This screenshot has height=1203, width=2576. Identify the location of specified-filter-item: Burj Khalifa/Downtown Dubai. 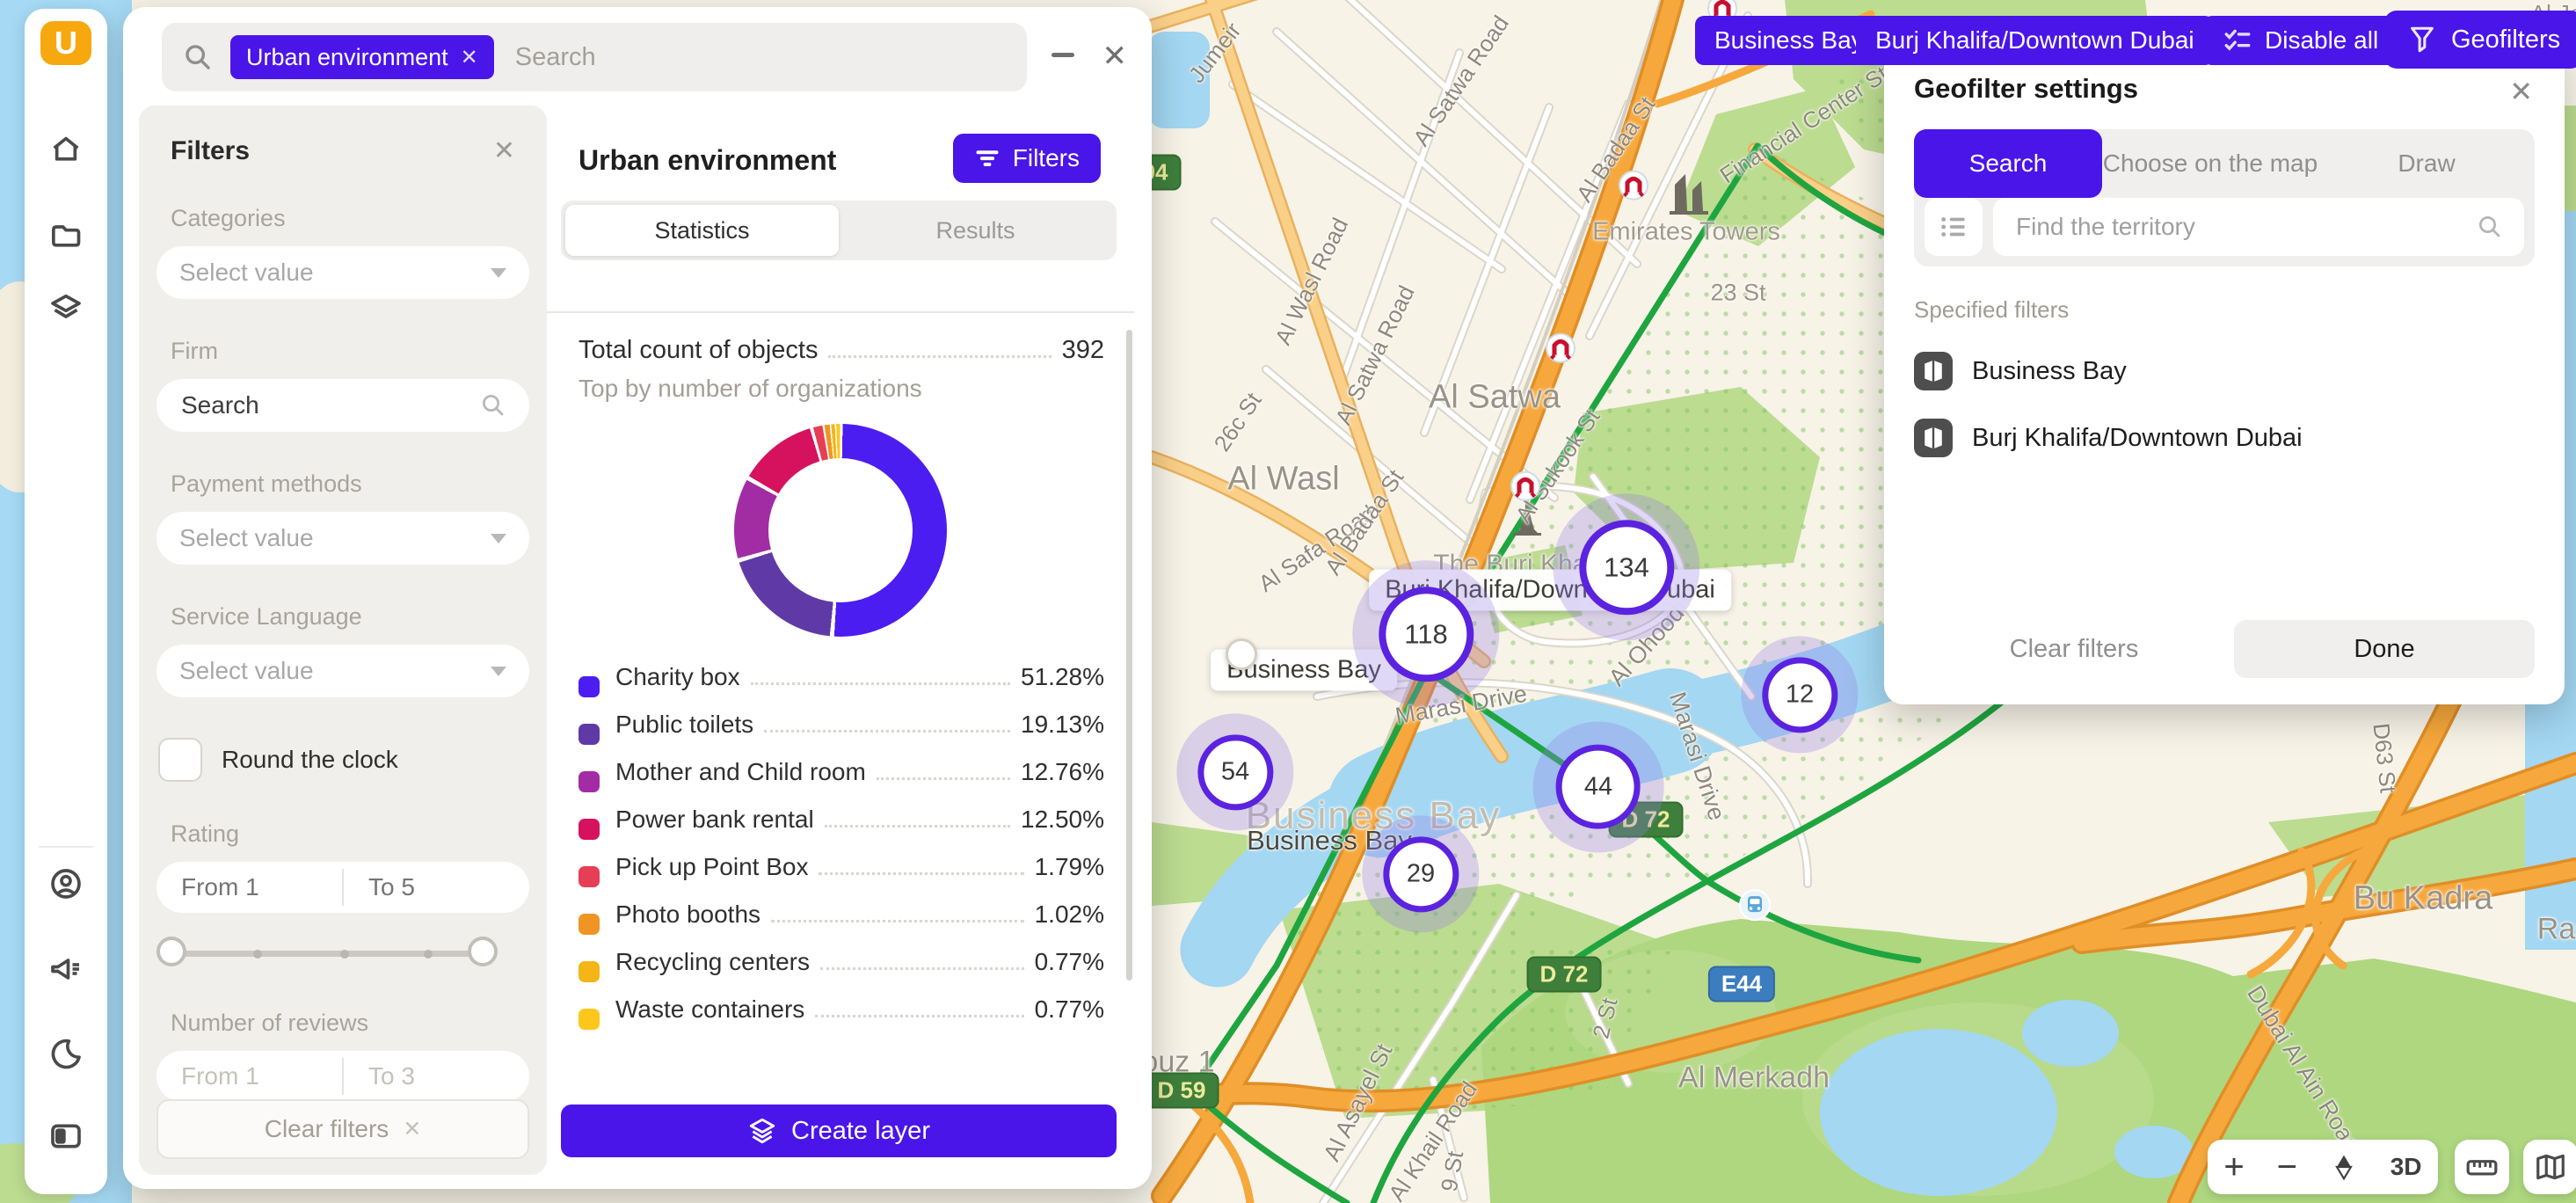
(2224, 438).